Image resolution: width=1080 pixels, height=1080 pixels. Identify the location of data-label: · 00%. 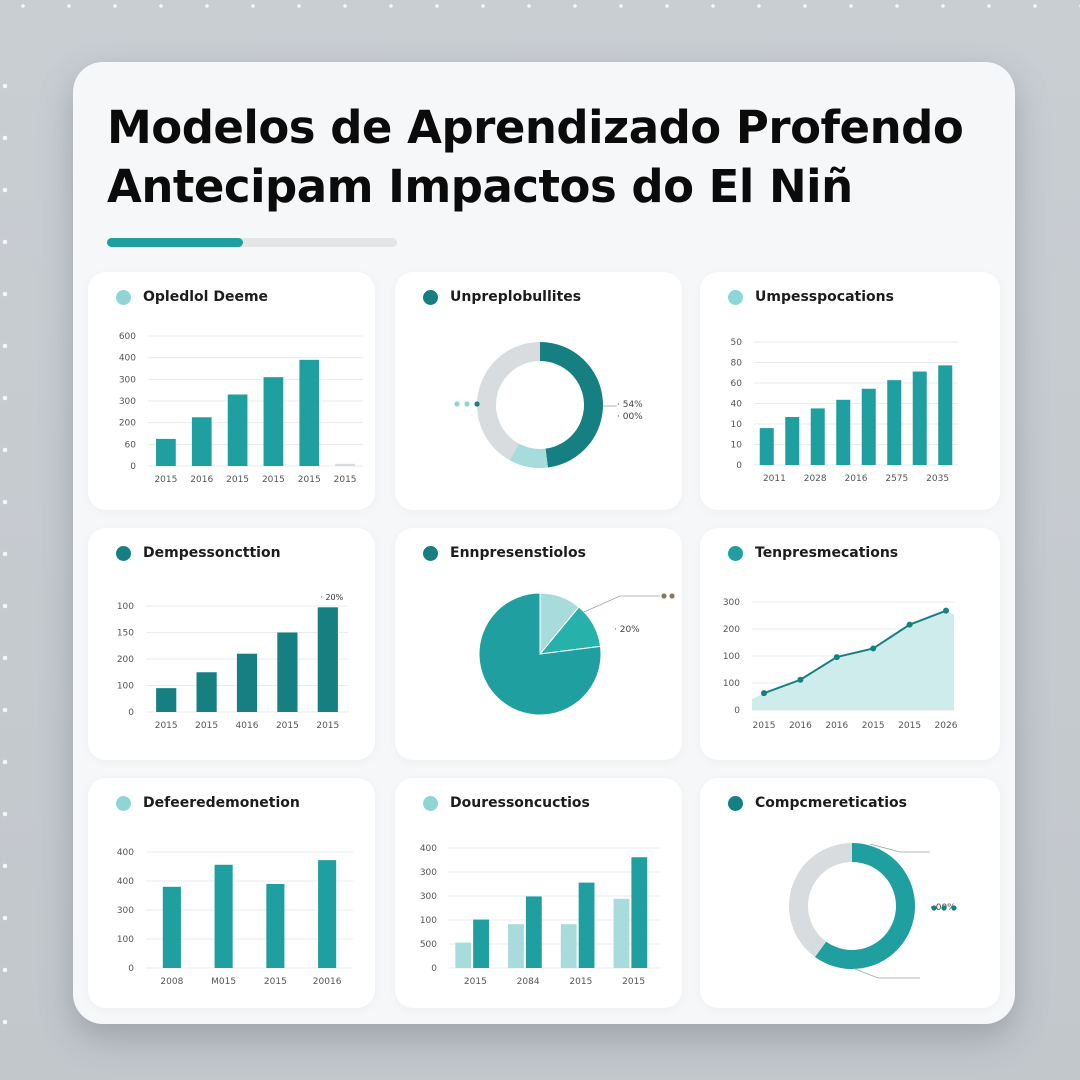
(630, 417).